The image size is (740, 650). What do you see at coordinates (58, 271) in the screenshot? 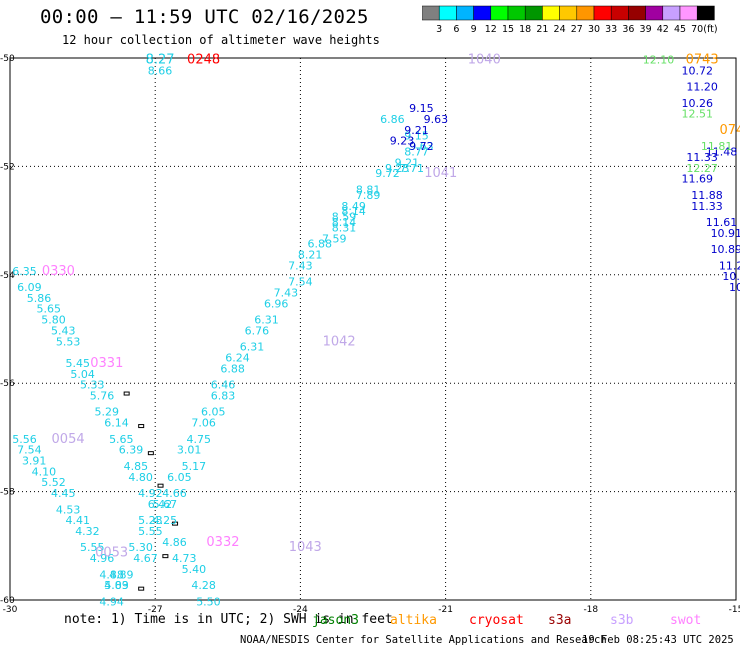
I see `pass-time-label: 0330` at bounding box center [58, 271].